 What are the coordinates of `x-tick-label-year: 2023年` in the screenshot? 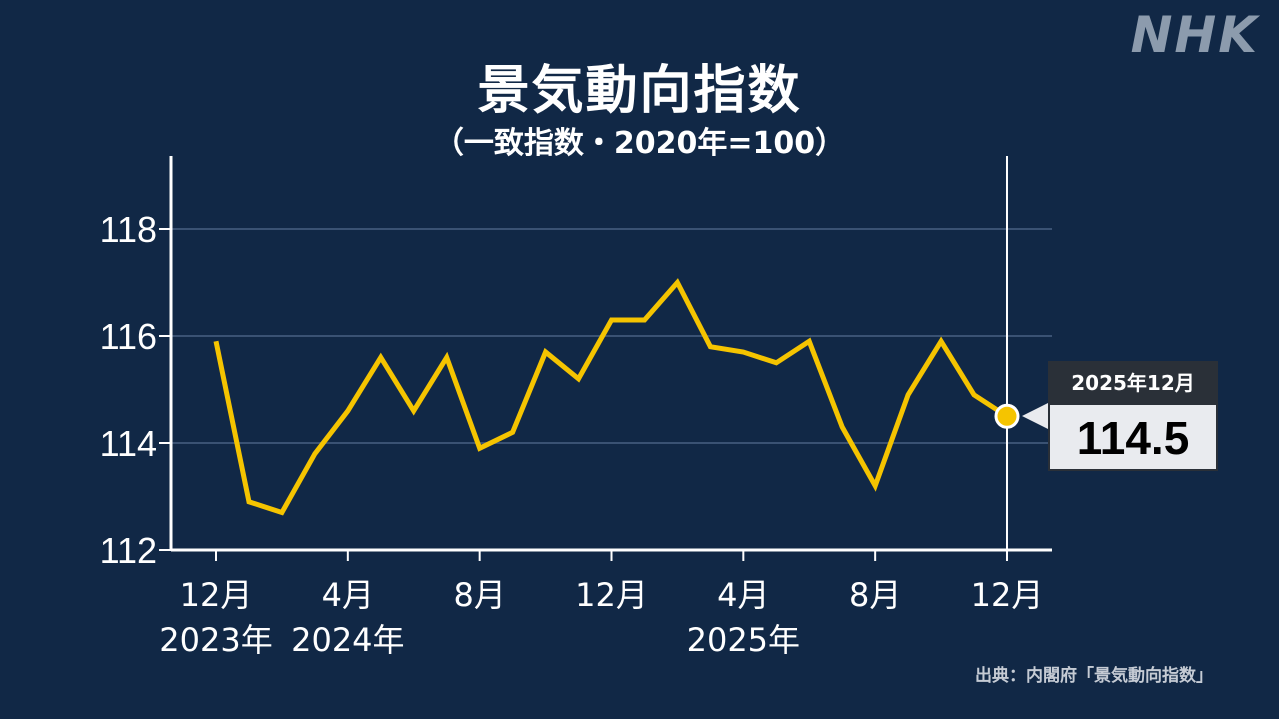 It's located at (215, 640).